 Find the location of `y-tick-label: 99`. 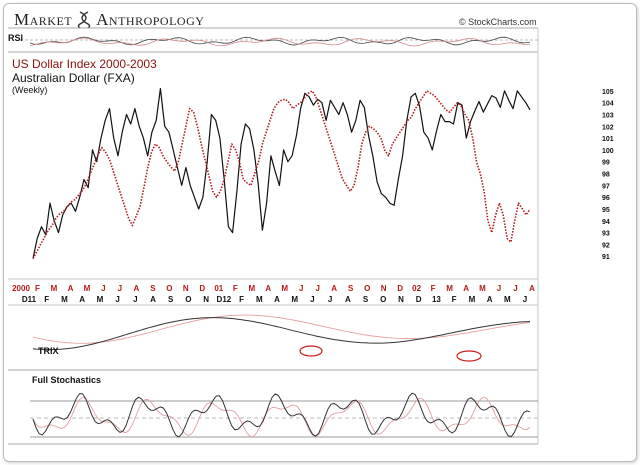

y-tick-label: 99 is located at coordinates (606, 163).